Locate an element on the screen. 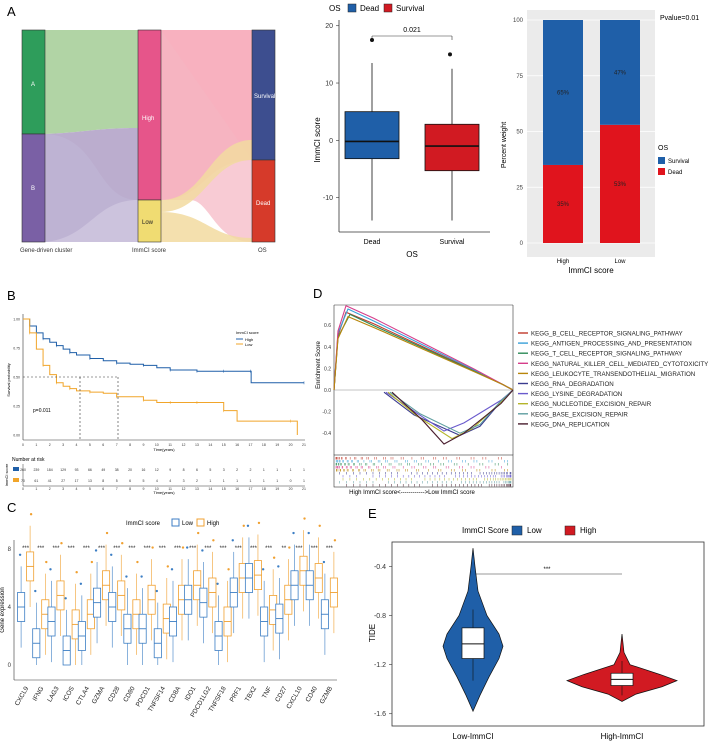  risk-count-high: 20 is located at coordinates (130, 470).